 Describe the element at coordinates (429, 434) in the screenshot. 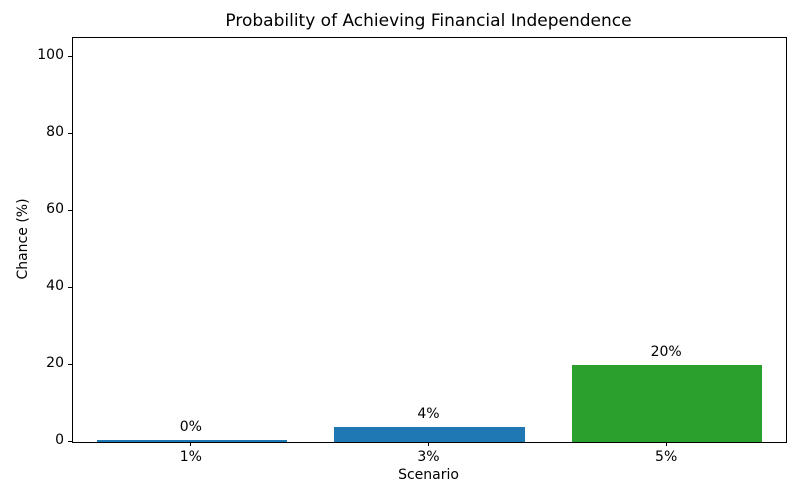

I see `bar-3pct` at that location.